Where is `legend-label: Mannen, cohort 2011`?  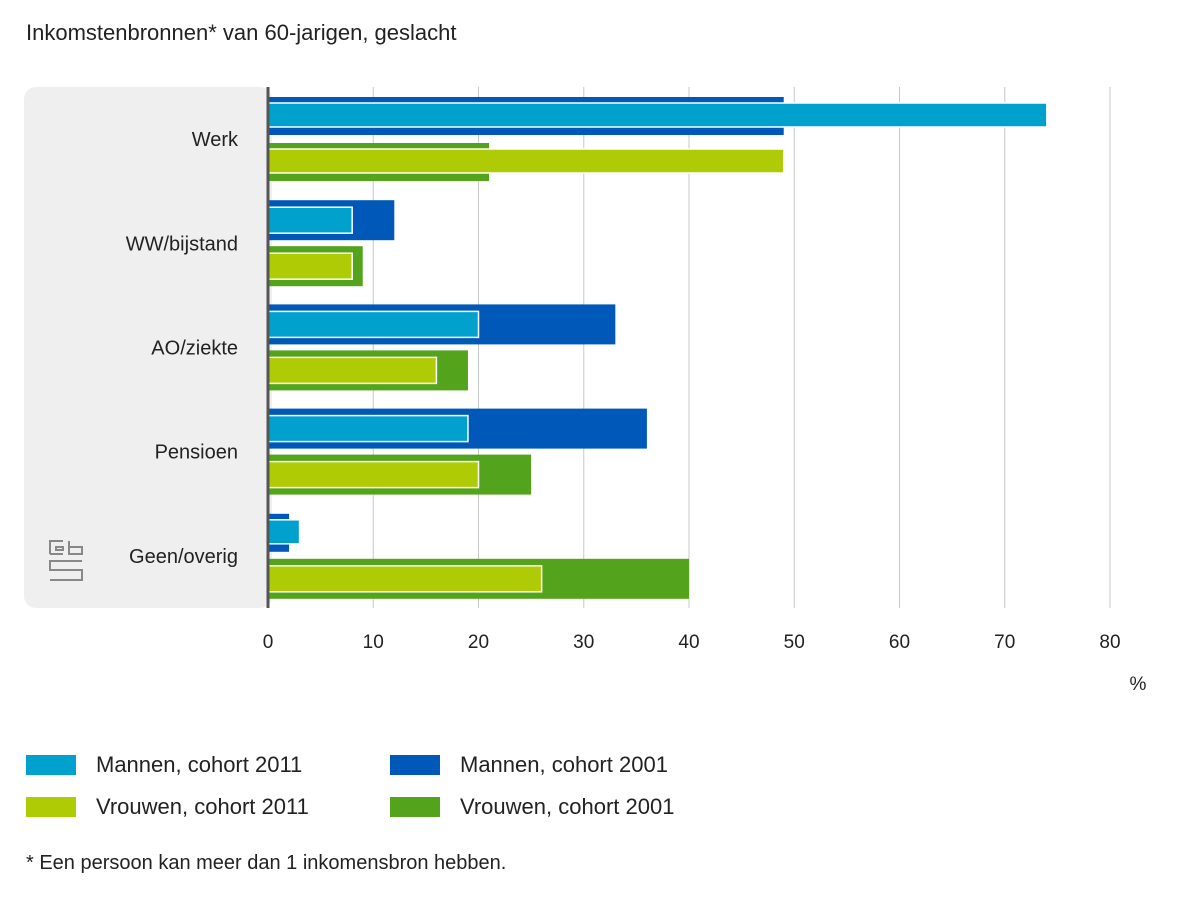 legend-label: Mannen, cohort 2011 is located at coordinates (199, 764).